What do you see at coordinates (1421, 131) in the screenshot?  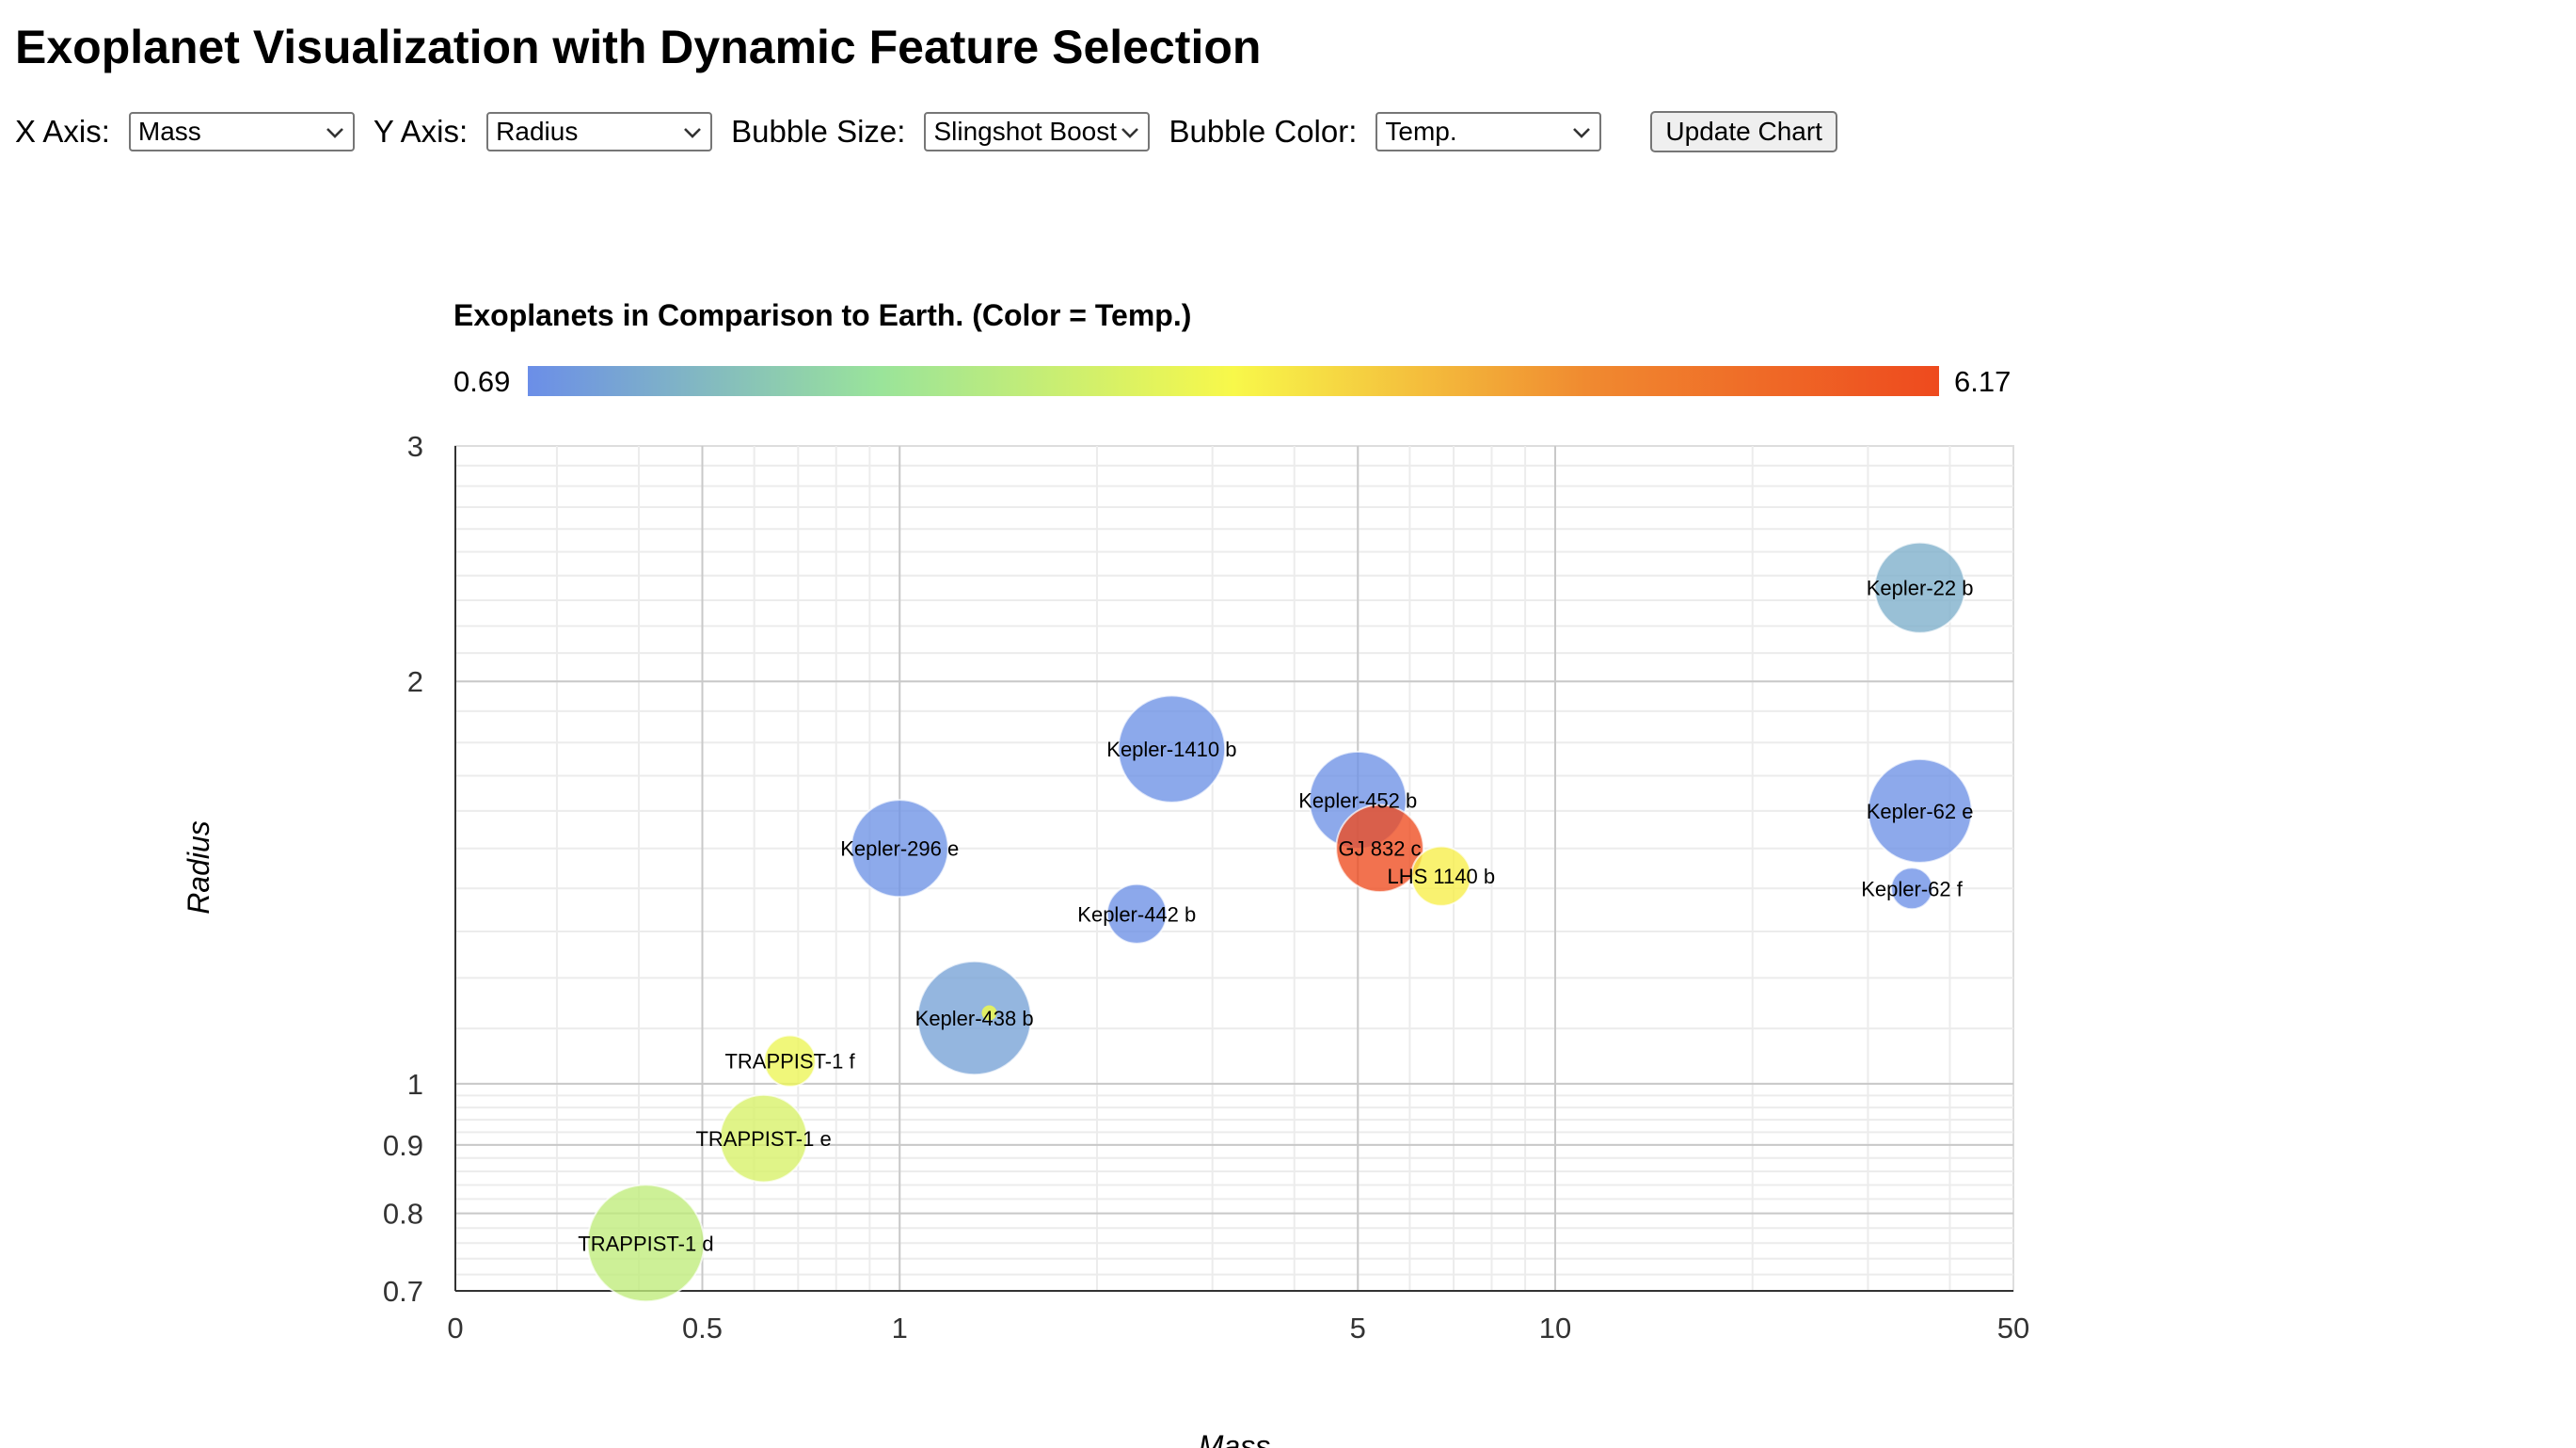 I see `bubble-color-select-value: Temp.` at bounding box center [1421, 131].